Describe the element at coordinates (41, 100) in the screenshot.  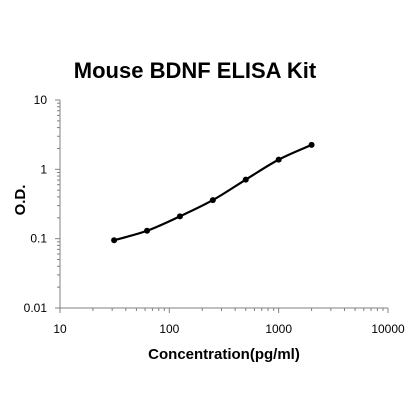
I see `y-tick-label: 10` at that location.